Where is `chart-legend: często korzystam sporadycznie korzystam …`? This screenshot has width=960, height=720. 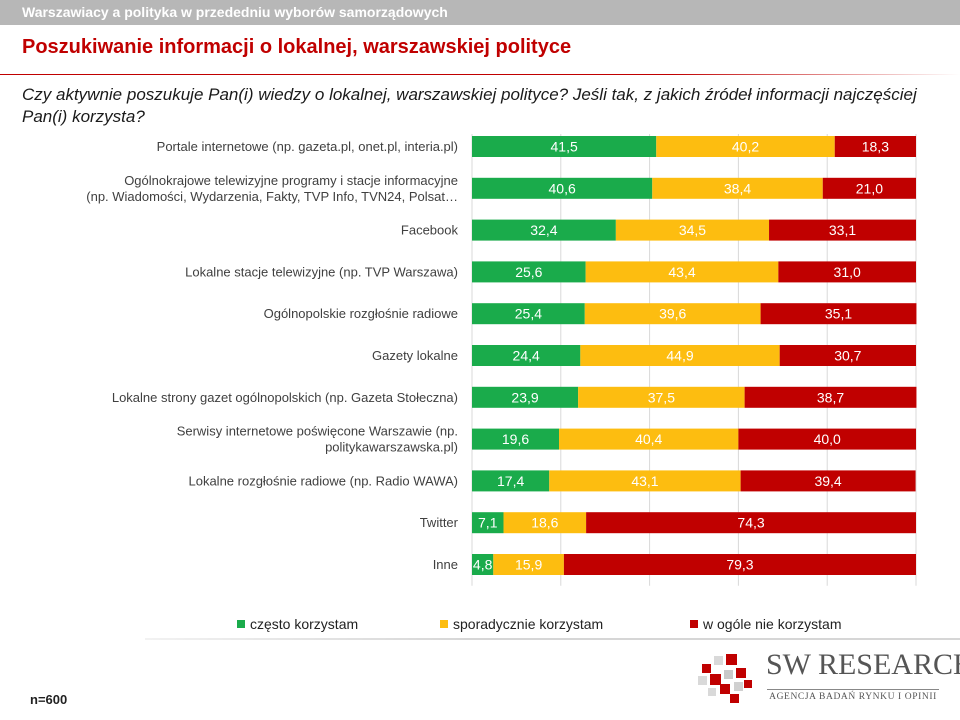
chart-legend: często korzystam sporadycznie korzystam … is located at coordinates (480, 624).